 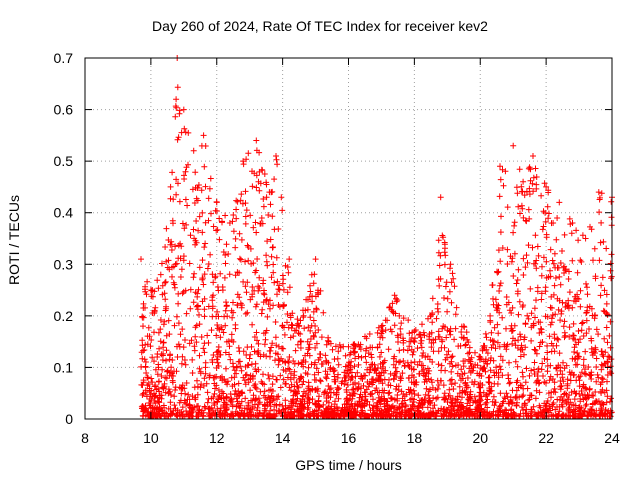 What do you see at coordinates (415, 438) in the screenshot?
I see `x-tick-label: 18` at bounding box center [415, 438].